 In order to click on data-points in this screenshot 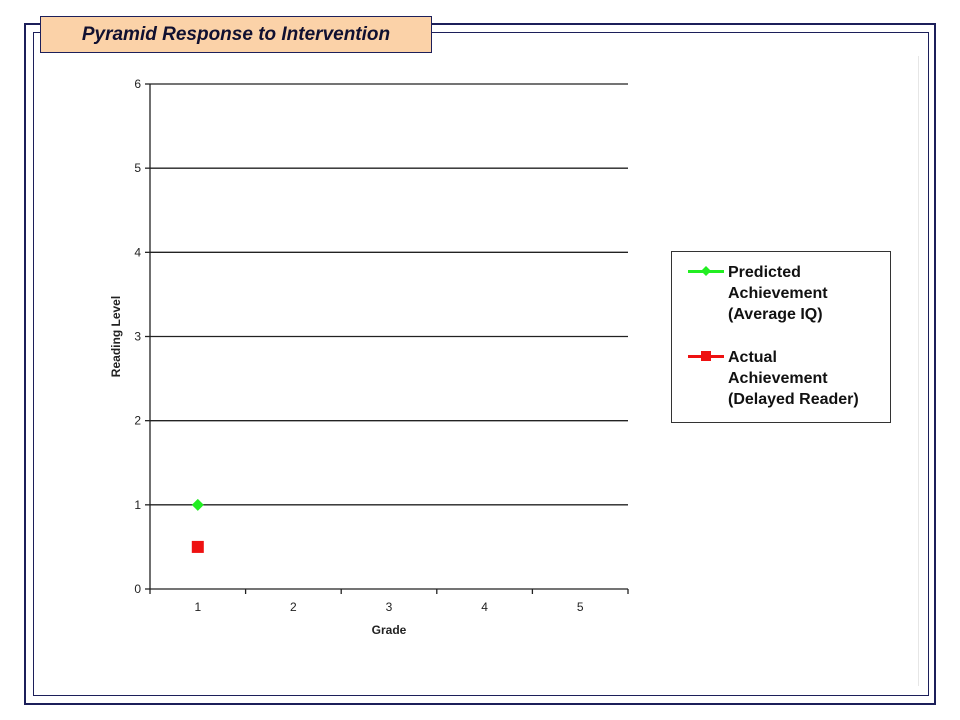, I will do `click(197, 525)`.